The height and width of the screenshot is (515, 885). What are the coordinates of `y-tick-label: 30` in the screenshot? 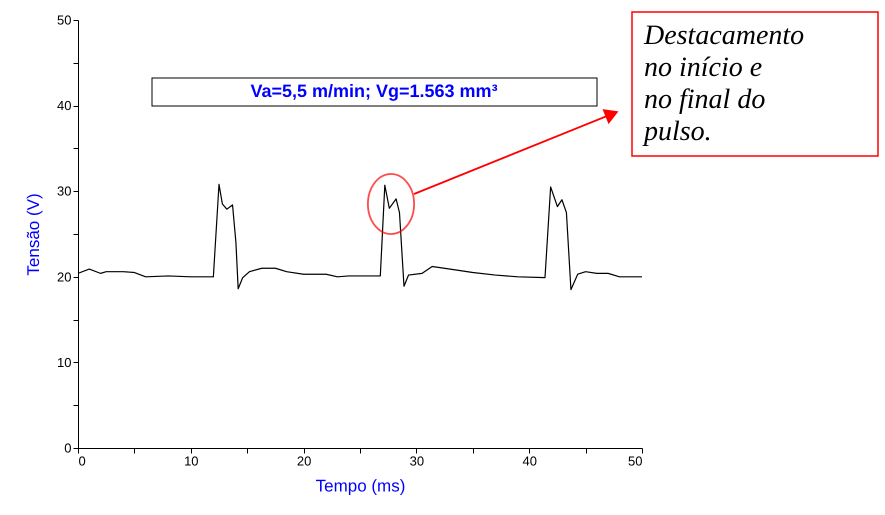 It's located at (64, 191).